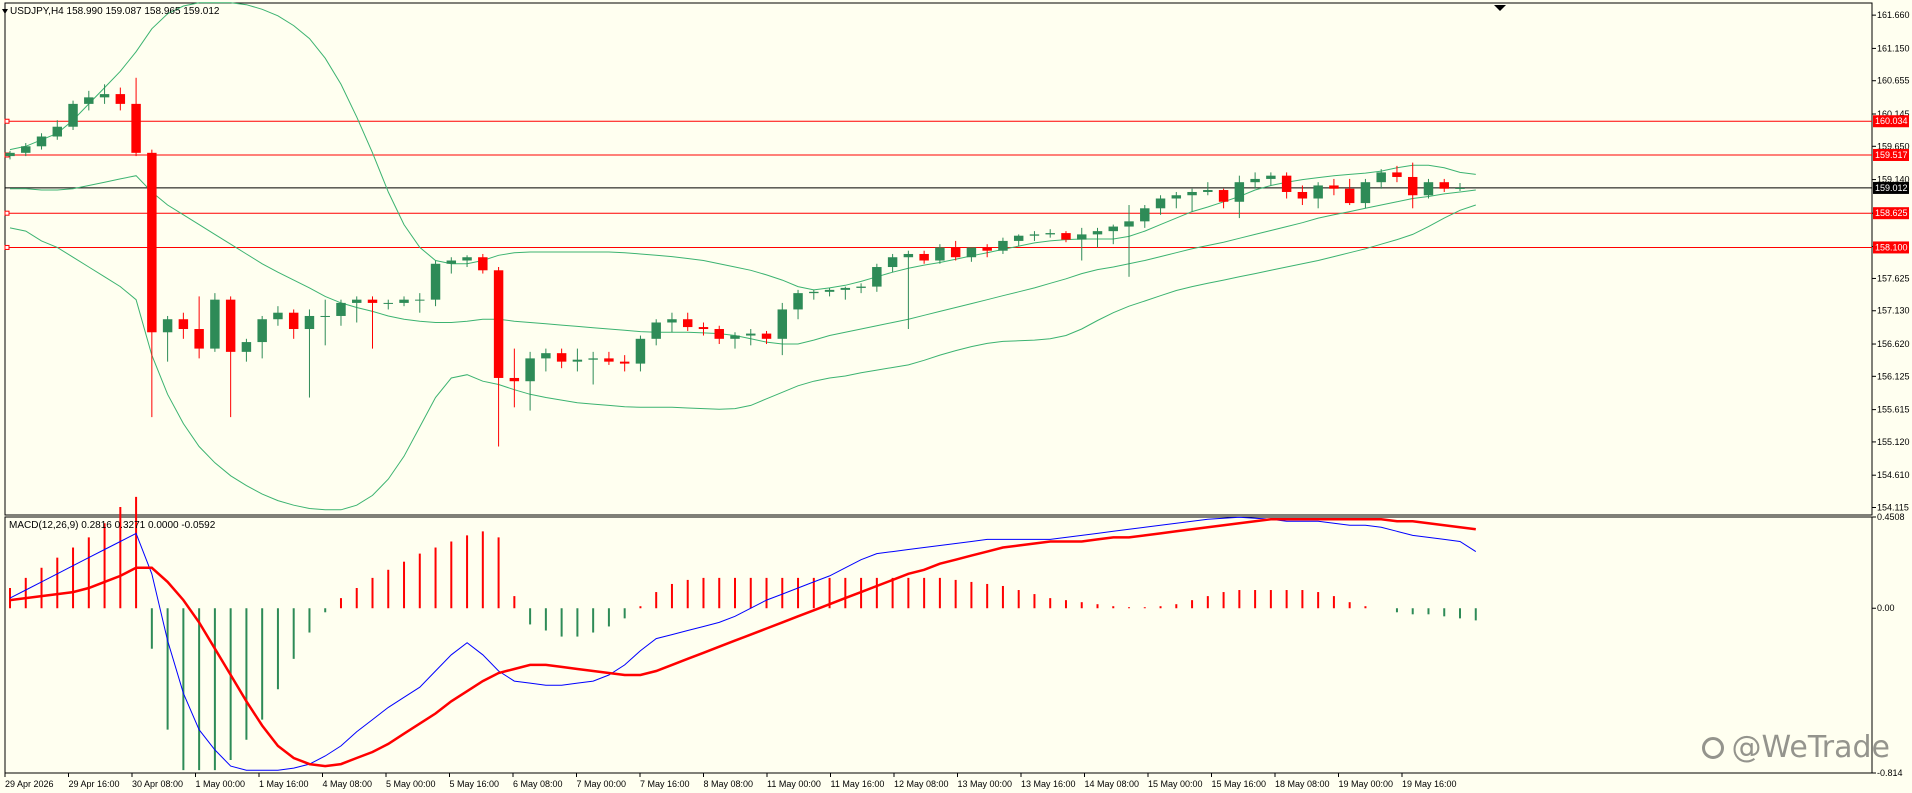  I want to click on level-price-label: 160.034, so click(1891, 121).